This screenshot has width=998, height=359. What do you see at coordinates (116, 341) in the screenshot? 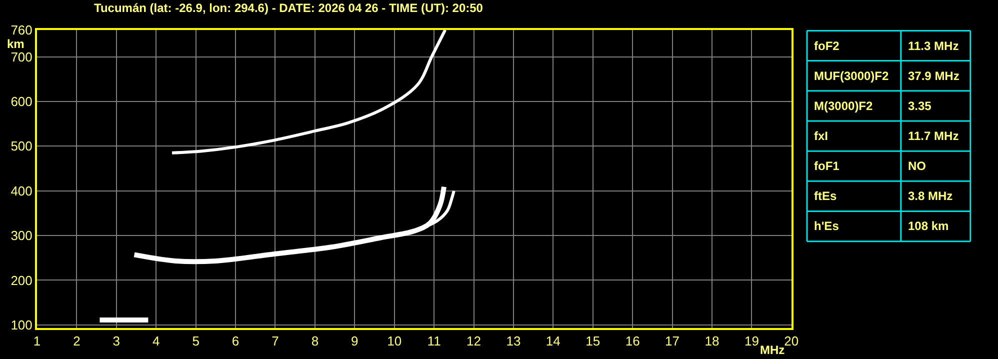
I see `x-tick-label: 3` at bounding box center [116, 341].